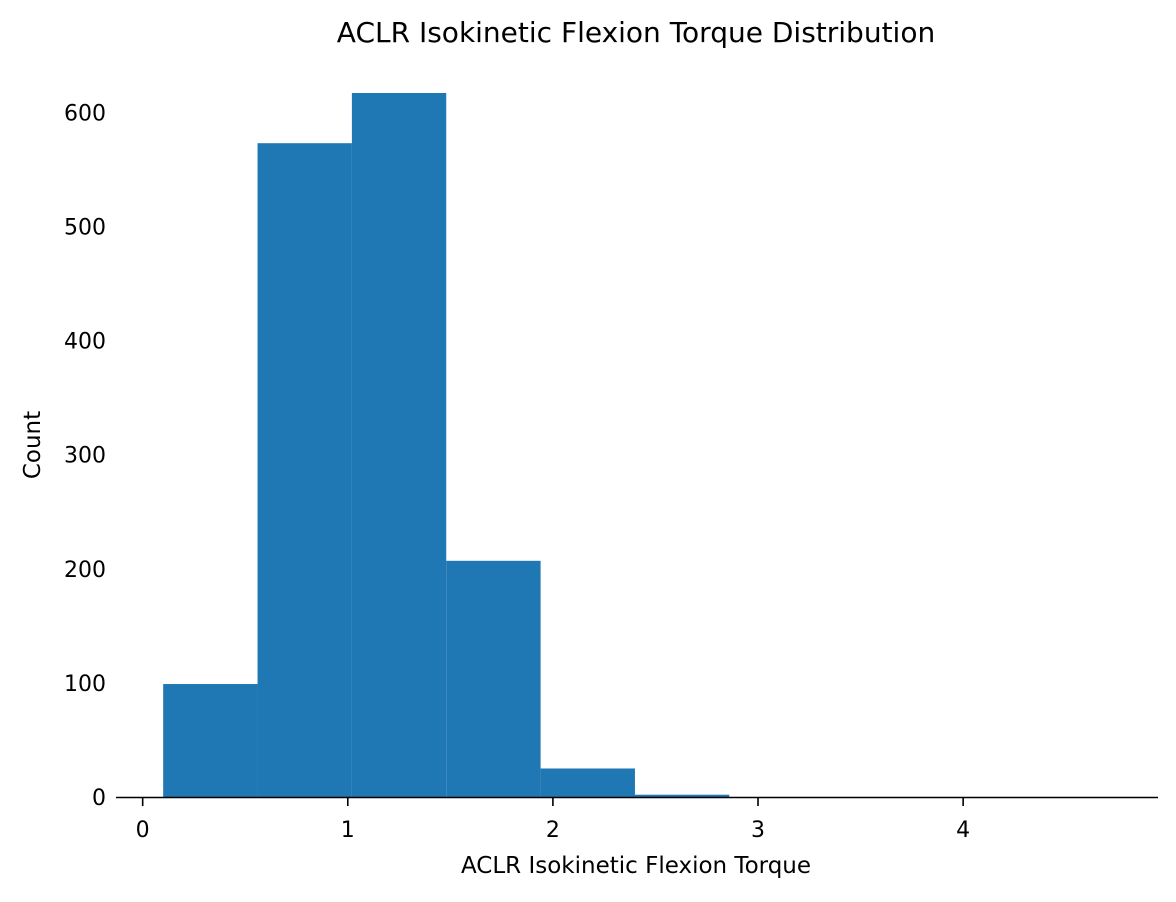  I want to click on y-tick-label-6: 600, so click(85, 113).